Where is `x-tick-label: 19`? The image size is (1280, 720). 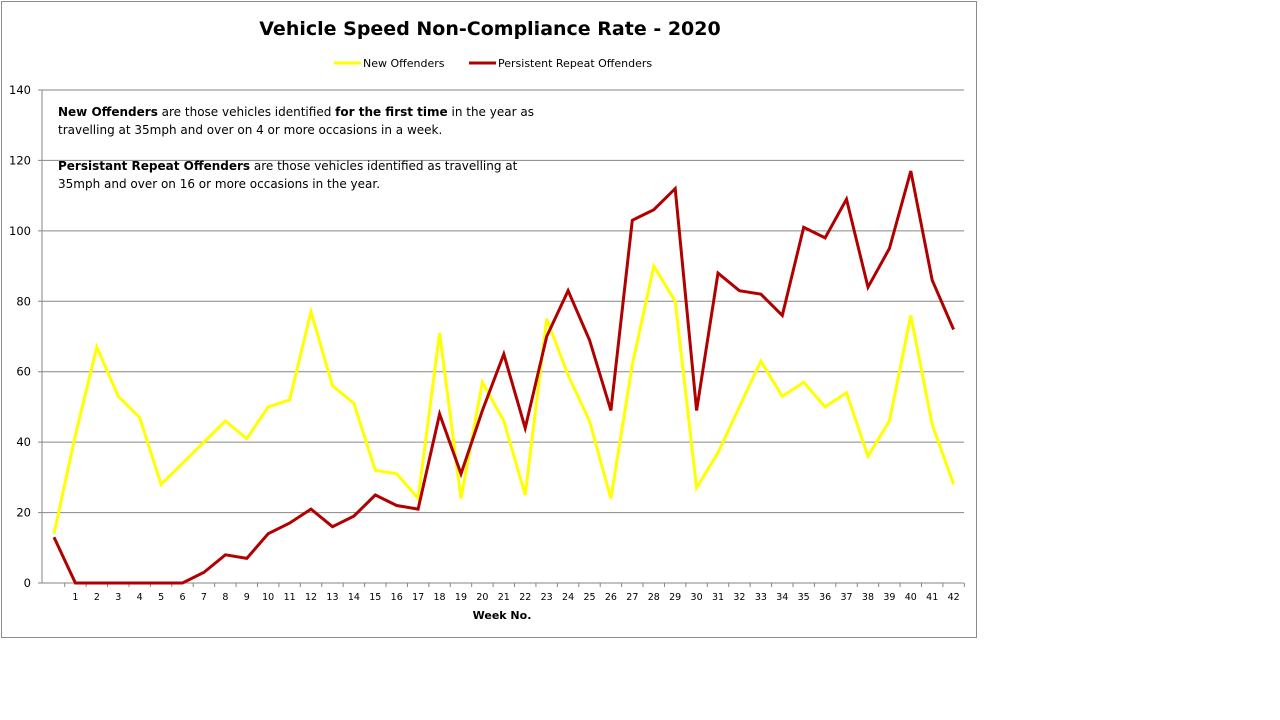
x-tick-label: 19 is located at coordinates (461, 597).